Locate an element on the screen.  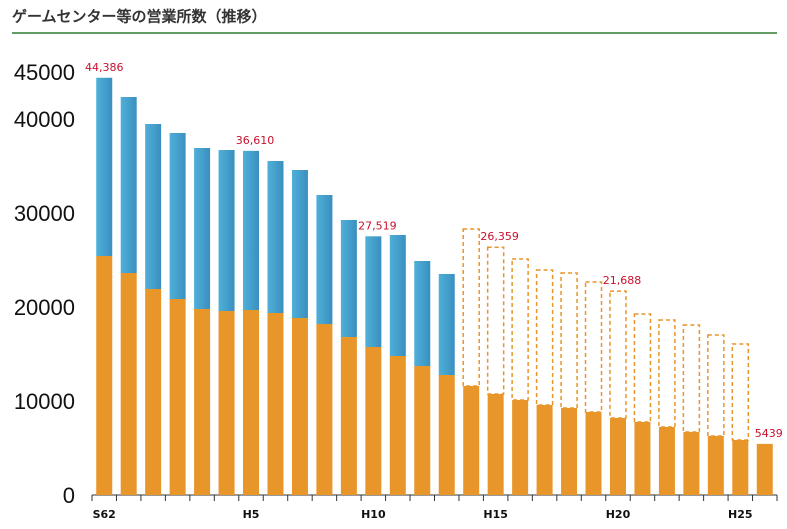
total-label: 27,519 is located at coordinates (377, 225).